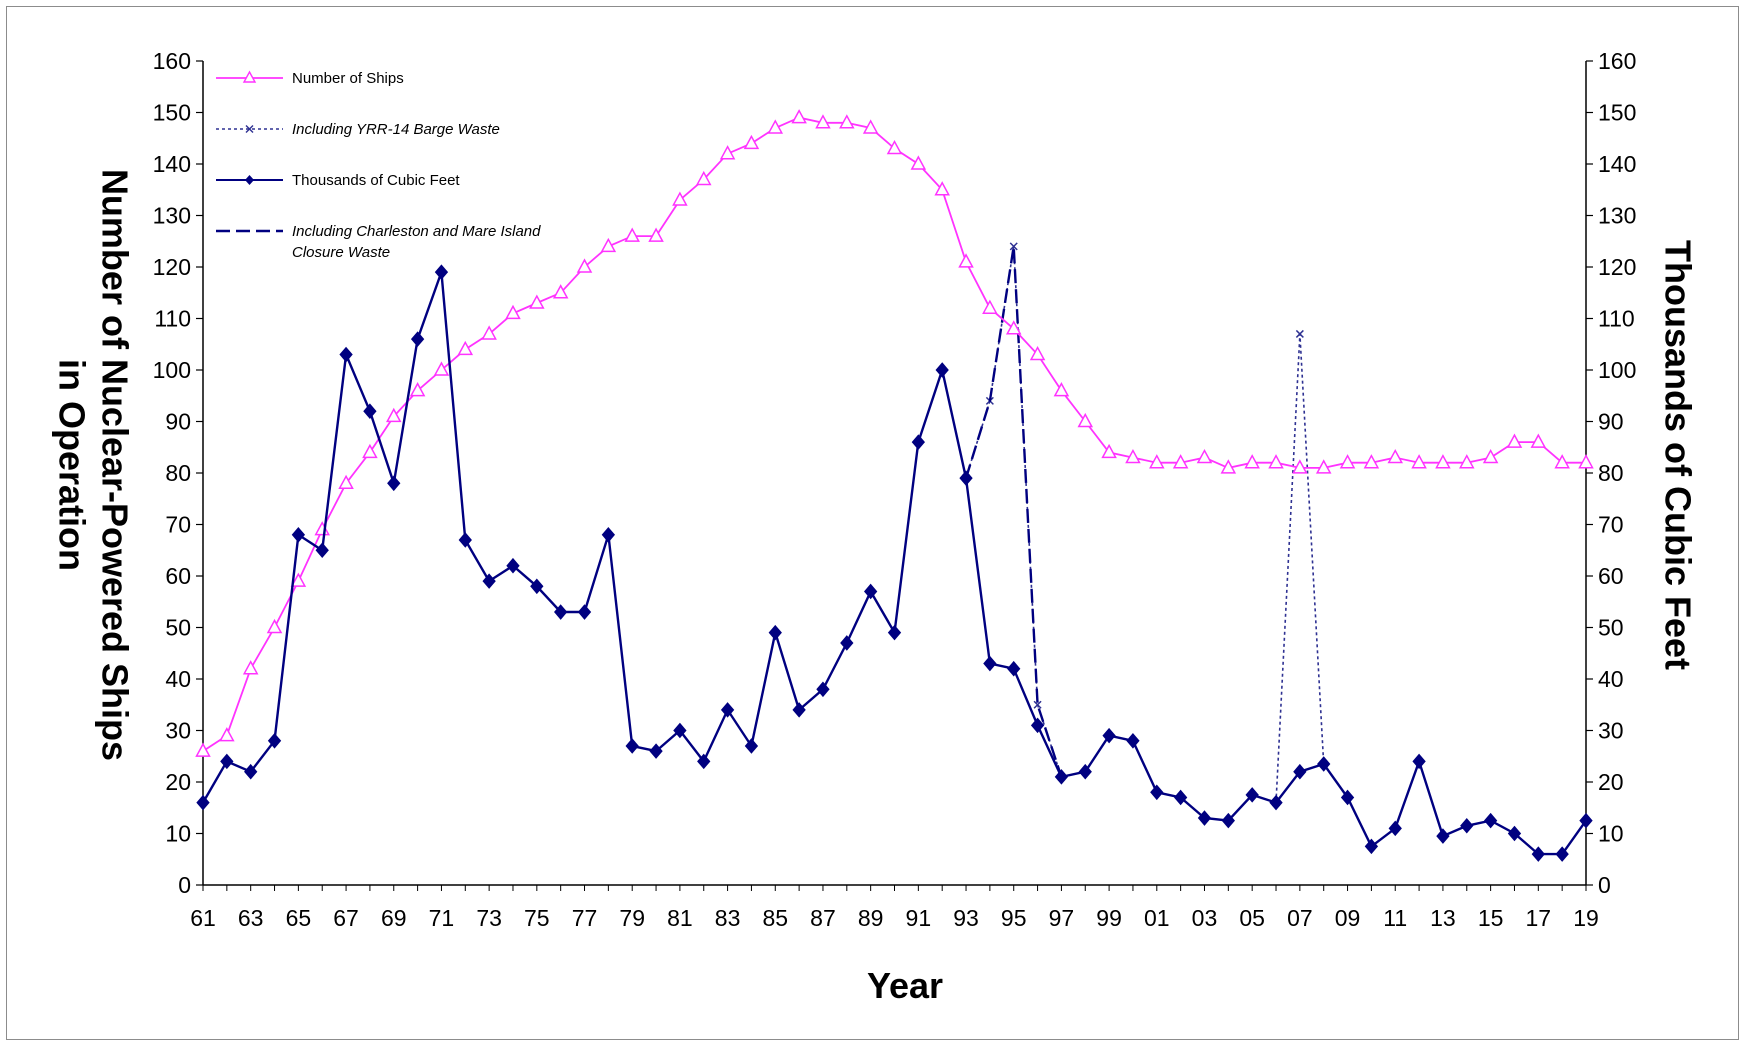  Describe the element at coordinates (1586, 918) in the screenshot. I see `x-tick-label: 19` at that location.